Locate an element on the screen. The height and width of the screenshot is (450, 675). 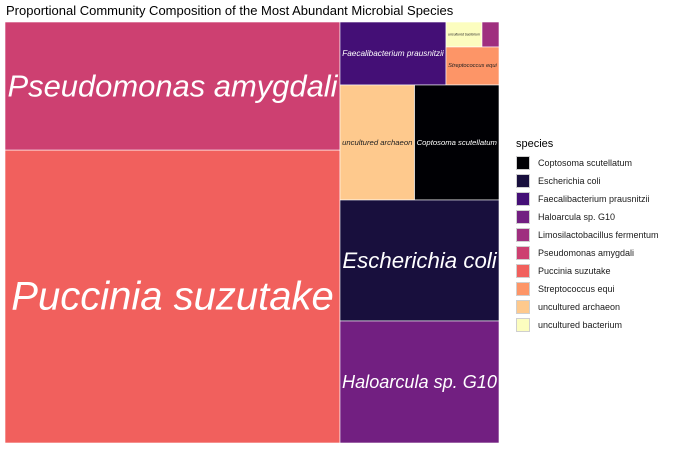
legend-item-haloarcula-sp-g10: Haloarcula sp. G10 is located at coordinates (587, 217).